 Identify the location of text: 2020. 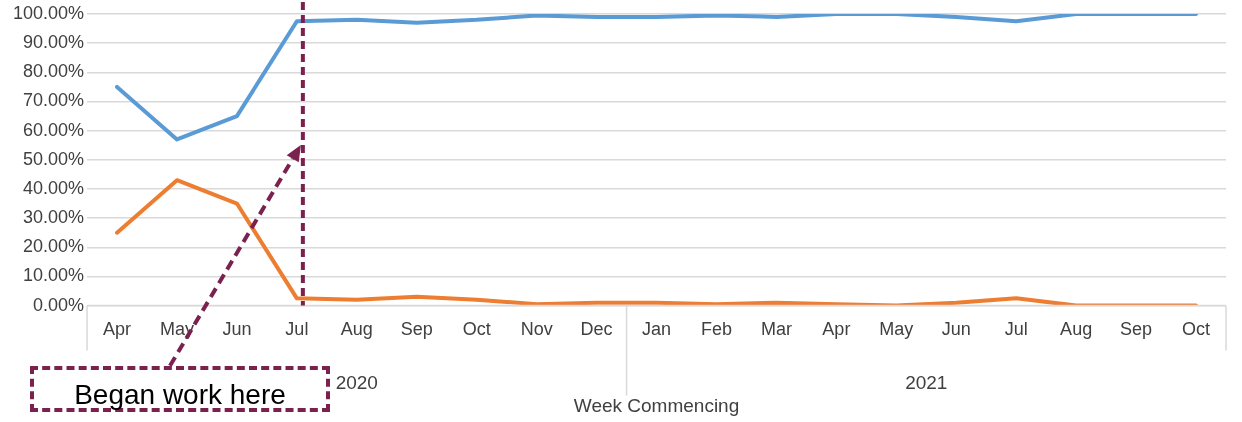
(356, 382).